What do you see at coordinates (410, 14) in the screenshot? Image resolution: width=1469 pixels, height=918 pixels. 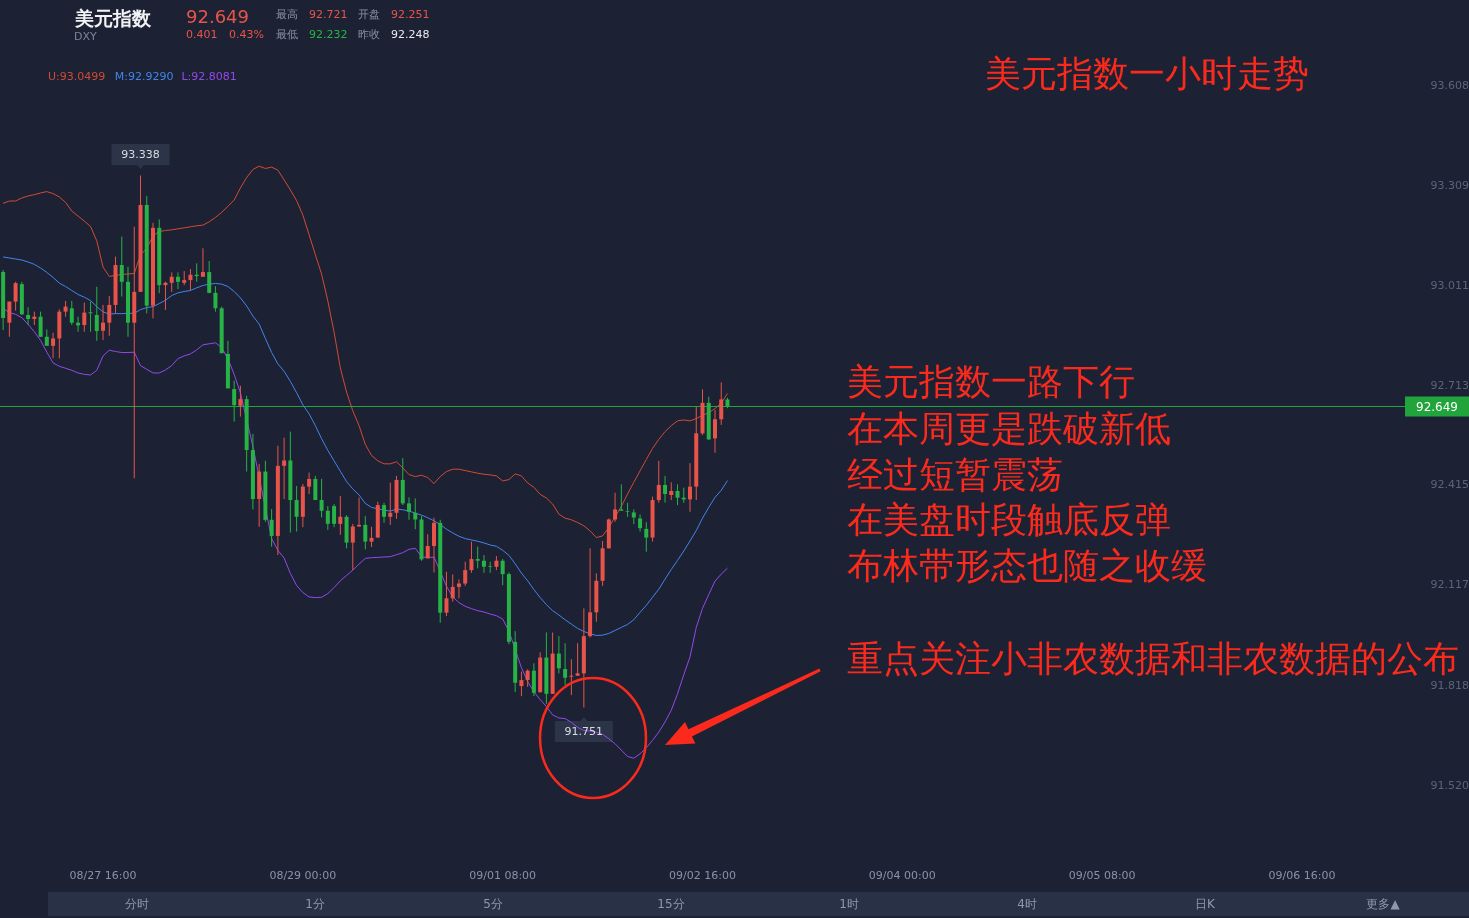 I see `text: 92.251` at bounding box center [410, 14].